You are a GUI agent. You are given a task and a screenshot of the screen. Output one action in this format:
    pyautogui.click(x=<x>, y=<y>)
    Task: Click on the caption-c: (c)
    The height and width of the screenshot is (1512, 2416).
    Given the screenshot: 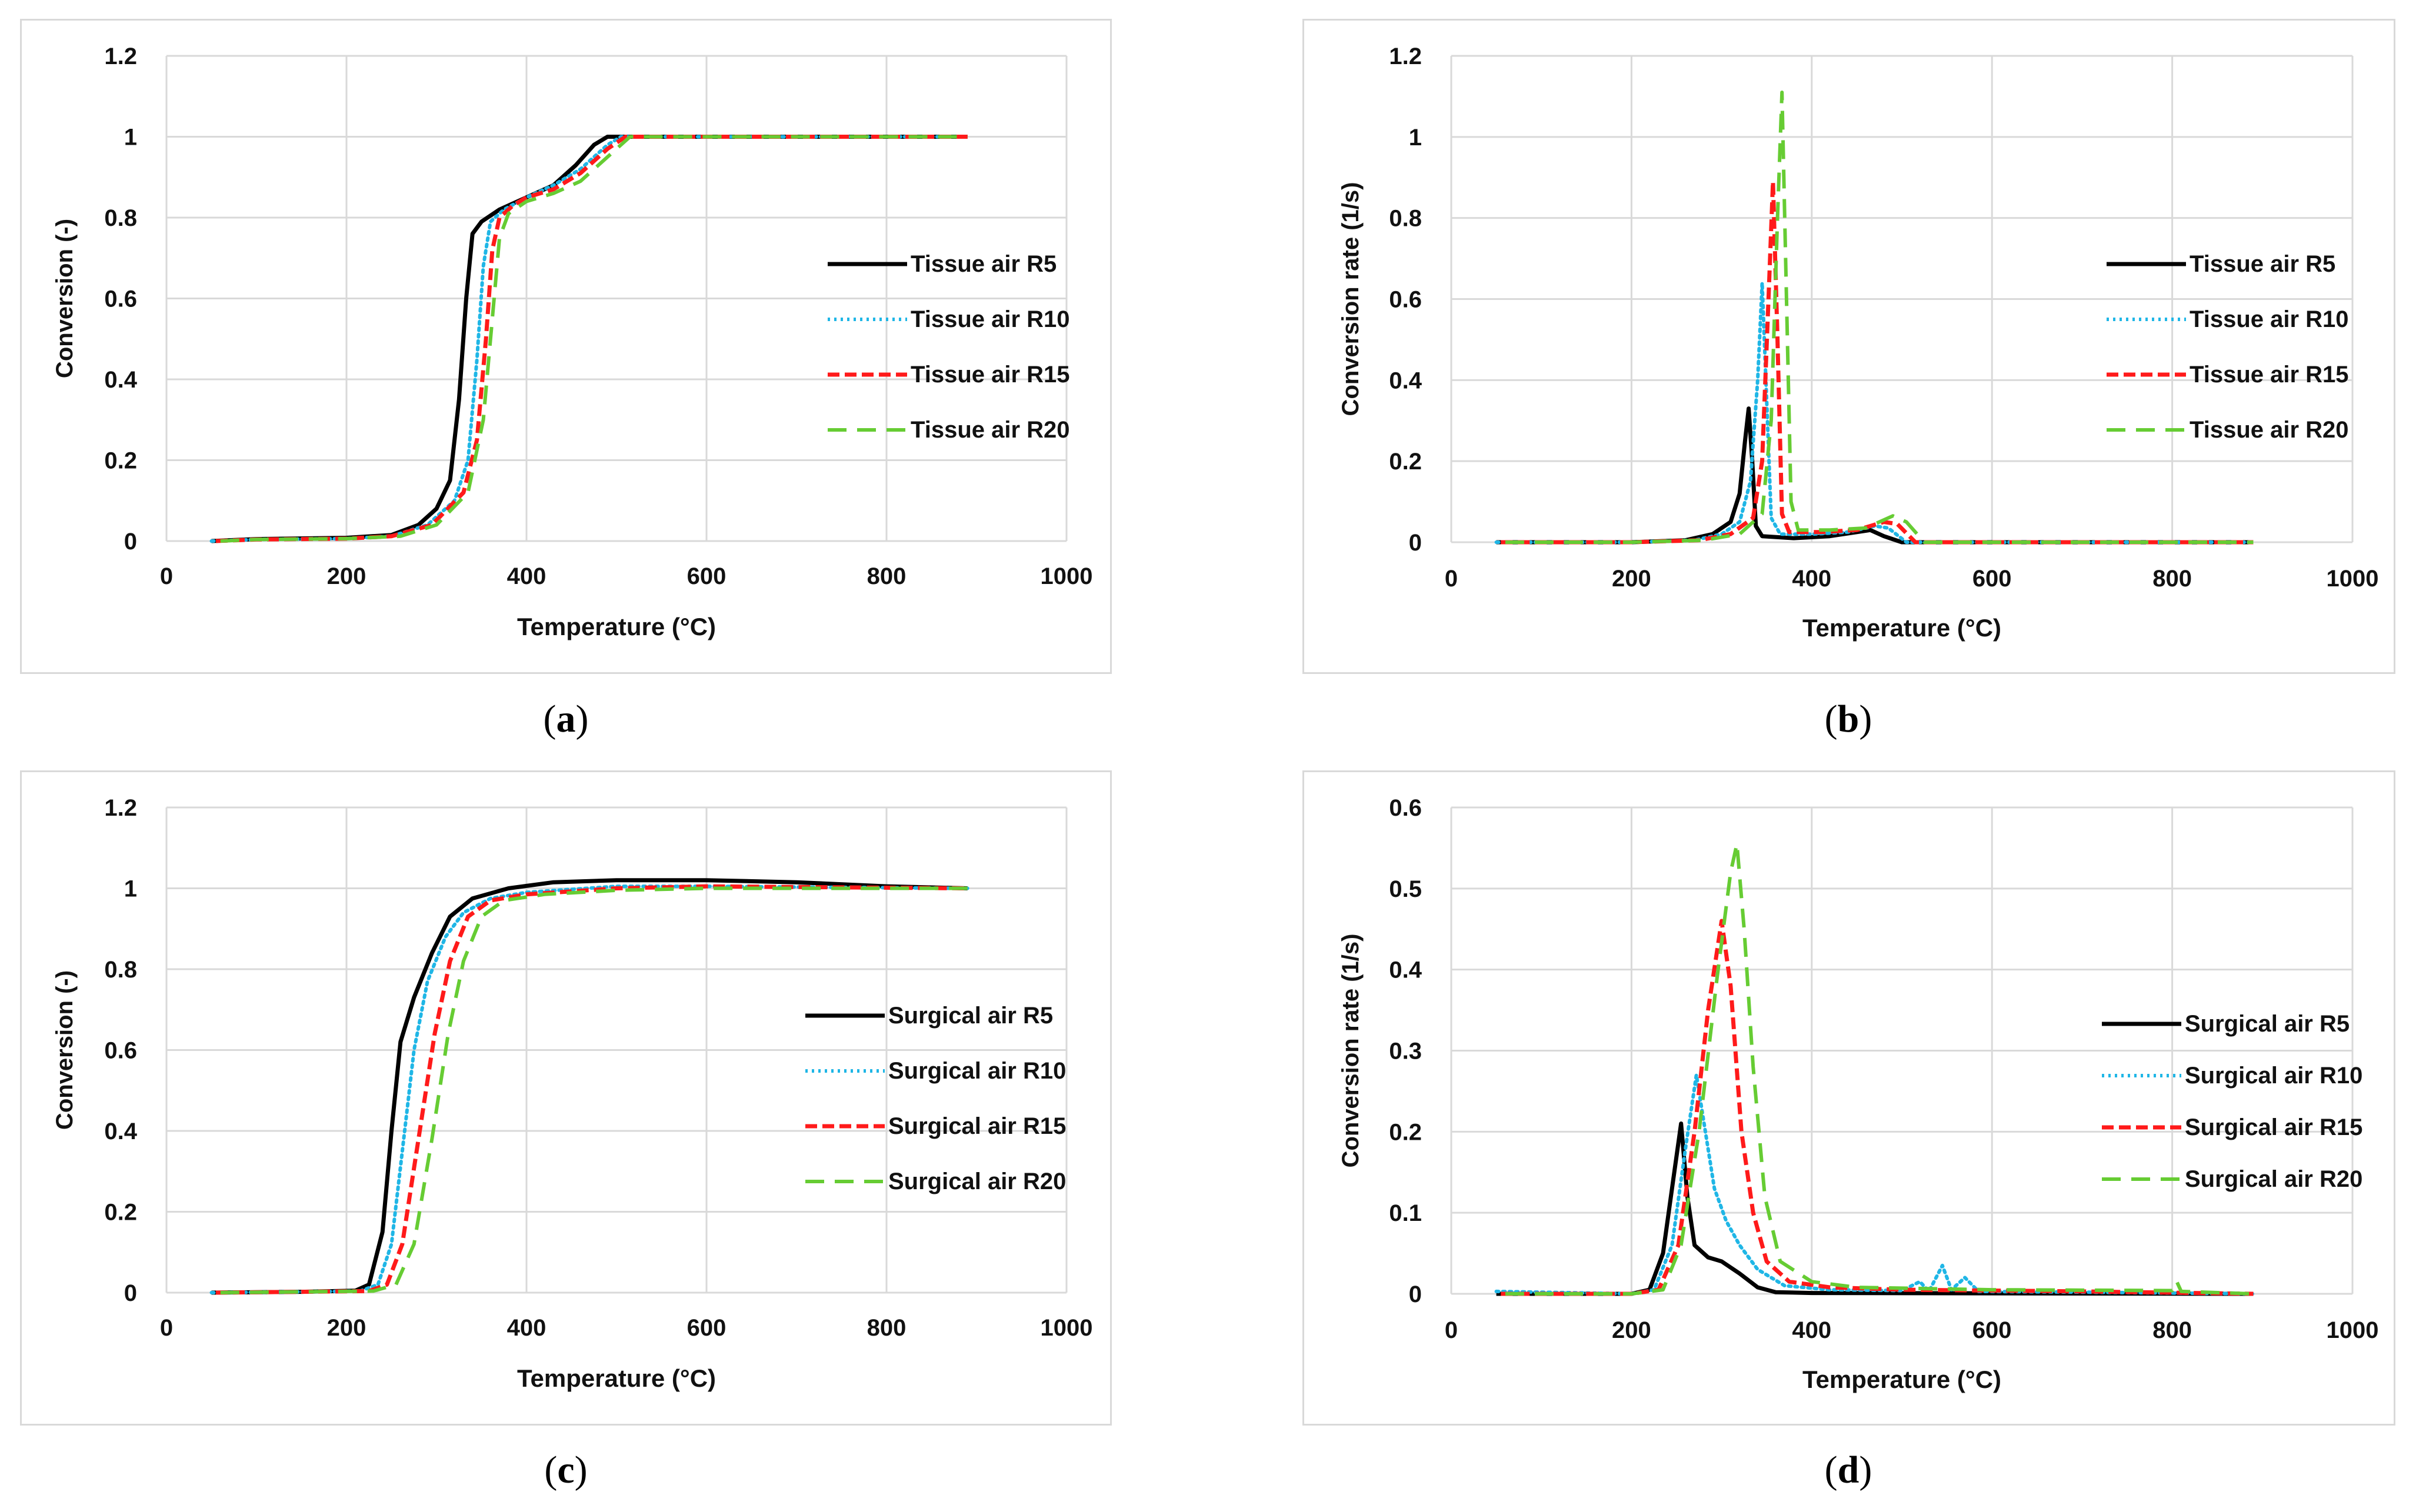 What is the action you would take?
    pyautogui.click(x=566, y=1469)
    